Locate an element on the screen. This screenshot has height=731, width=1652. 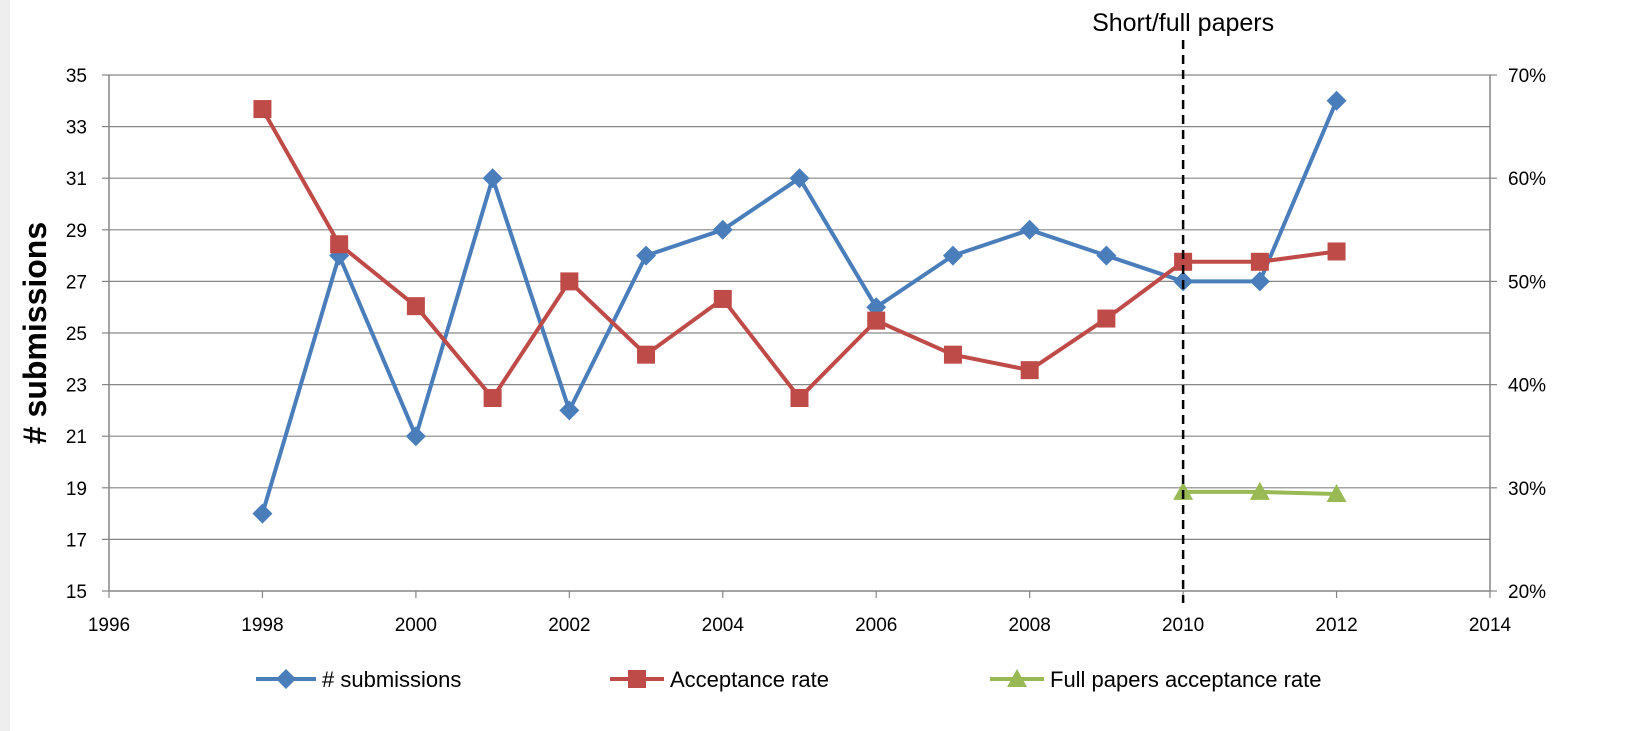
x-tick-label: 2004 is located at coordinates (723, 625).